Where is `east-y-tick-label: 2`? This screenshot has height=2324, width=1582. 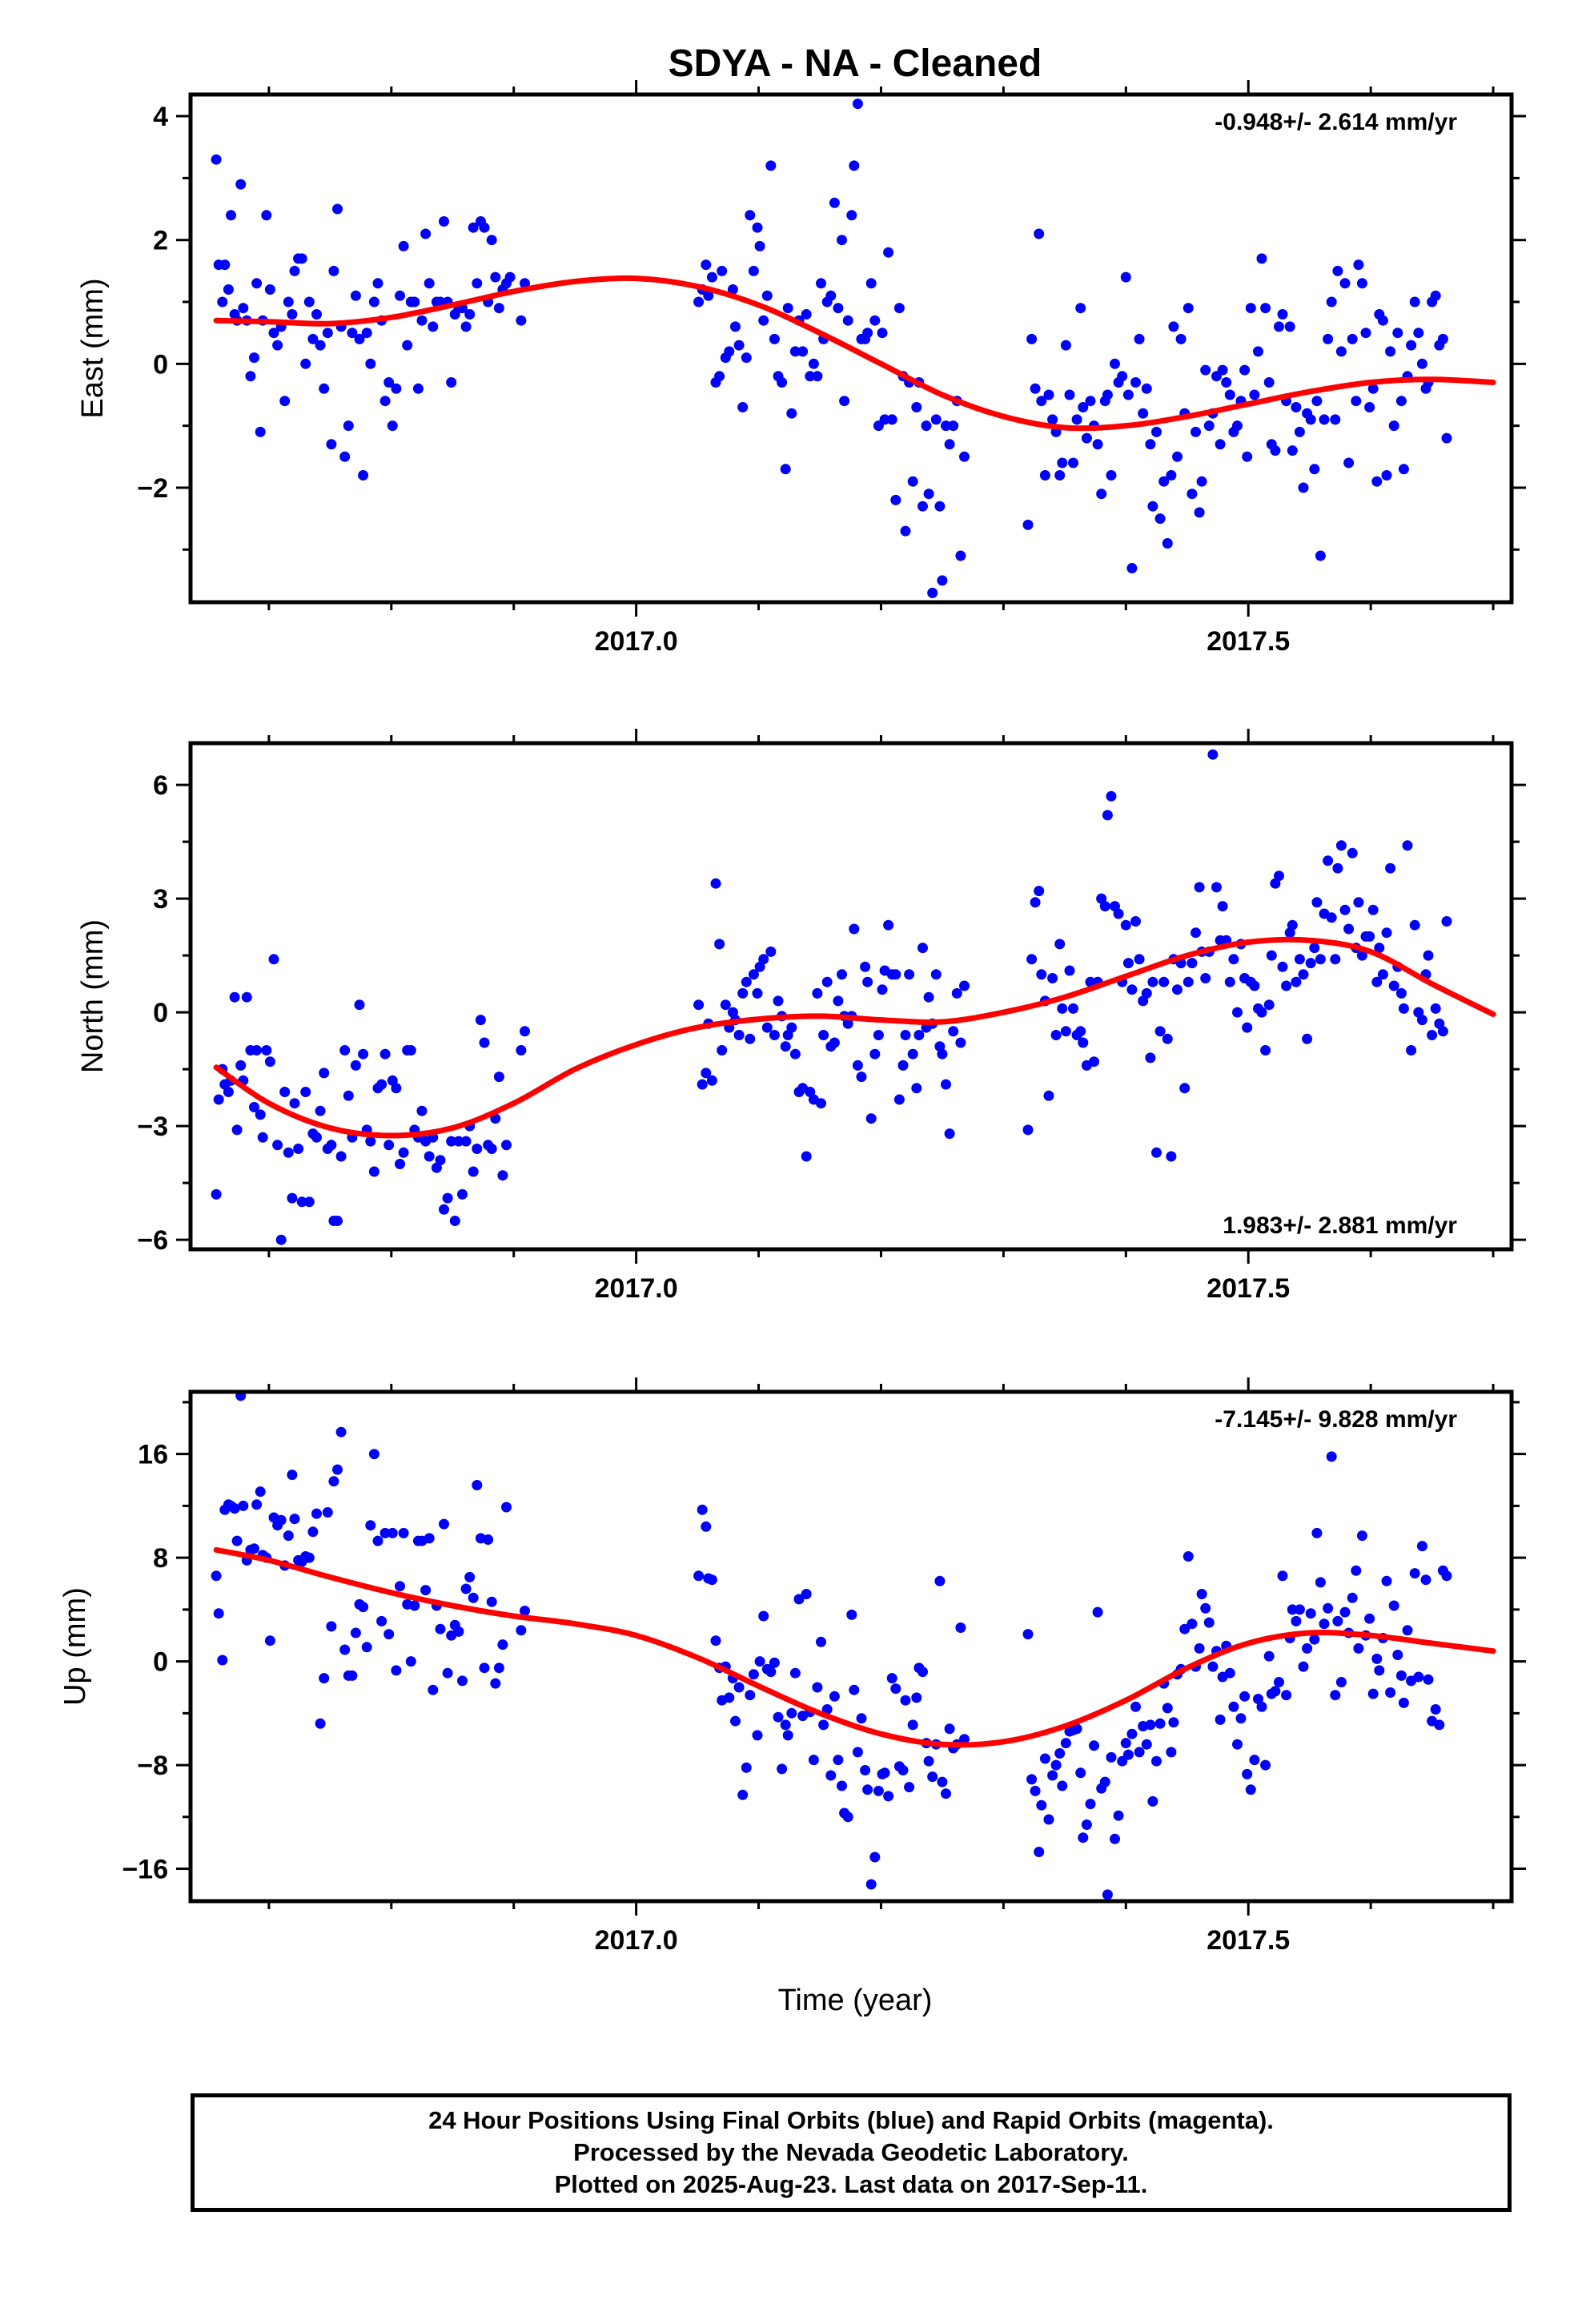
east-y-tick-label: 2 is located at coordinates (161, 241).